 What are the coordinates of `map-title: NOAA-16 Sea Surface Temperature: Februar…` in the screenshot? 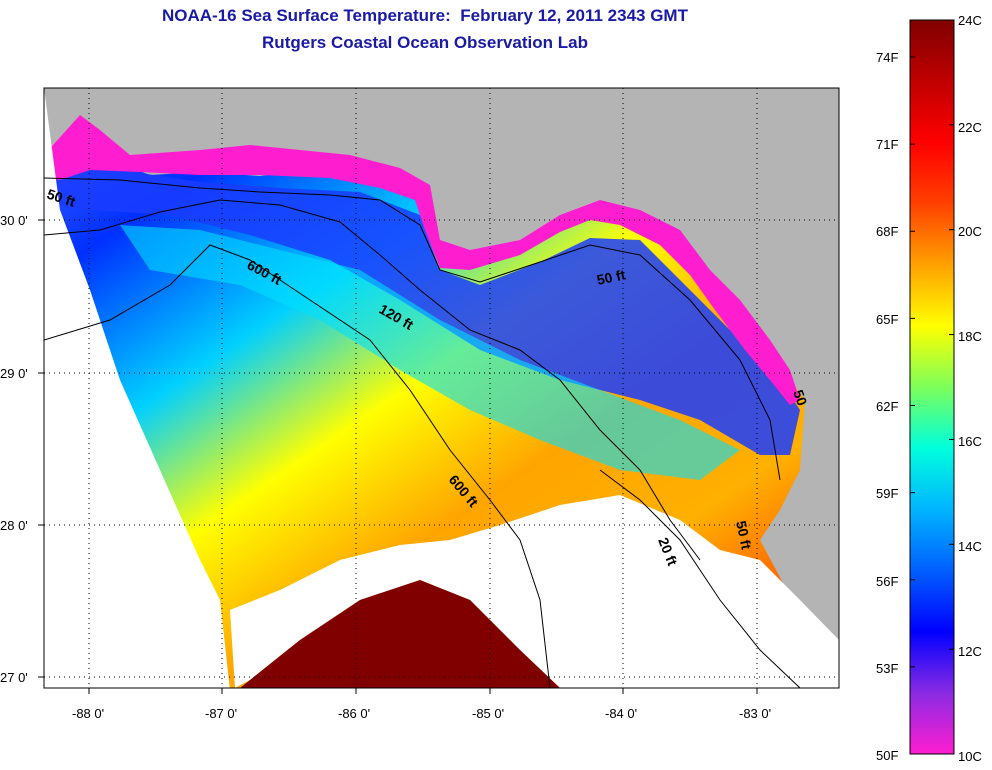 It's located at (425, 15).